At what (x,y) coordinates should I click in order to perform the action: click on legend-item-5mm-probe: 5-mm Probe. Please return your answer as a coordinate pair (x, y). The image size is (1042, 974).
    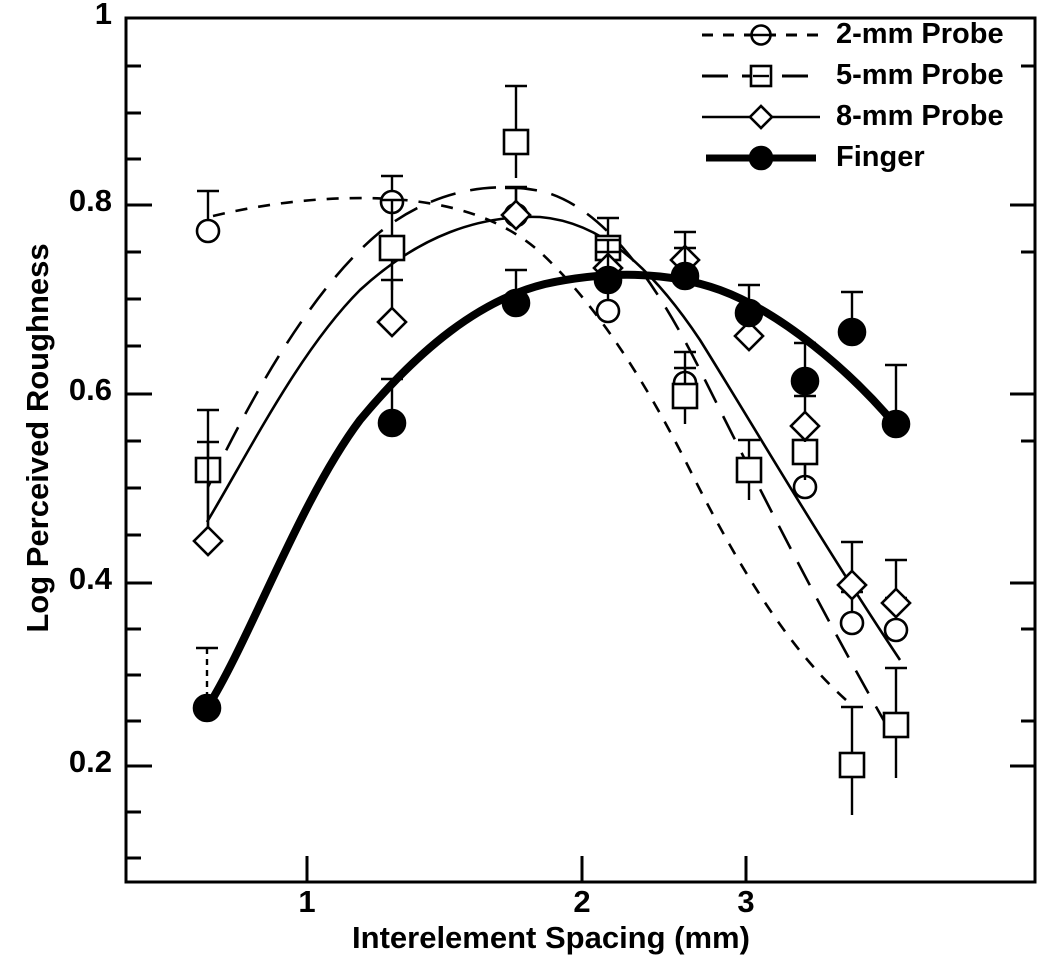
    Looking at the image, I should click on (865, 75).